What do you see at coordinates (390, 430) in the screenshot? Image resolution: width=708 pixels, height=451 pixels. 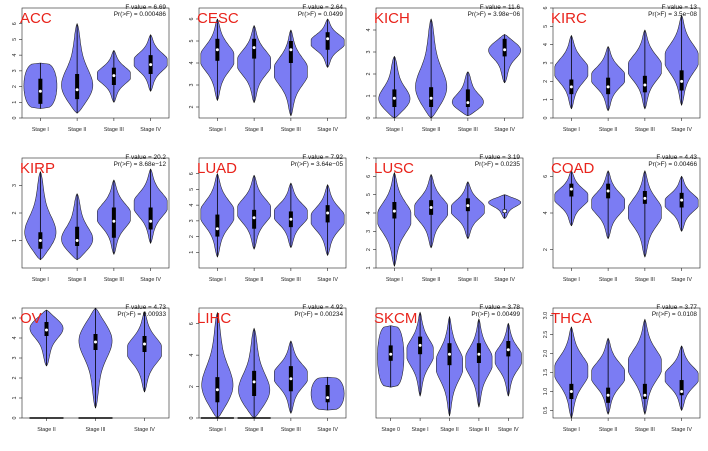 I see `x-tick-label: Stage 0` at bounding box center [390, 430].